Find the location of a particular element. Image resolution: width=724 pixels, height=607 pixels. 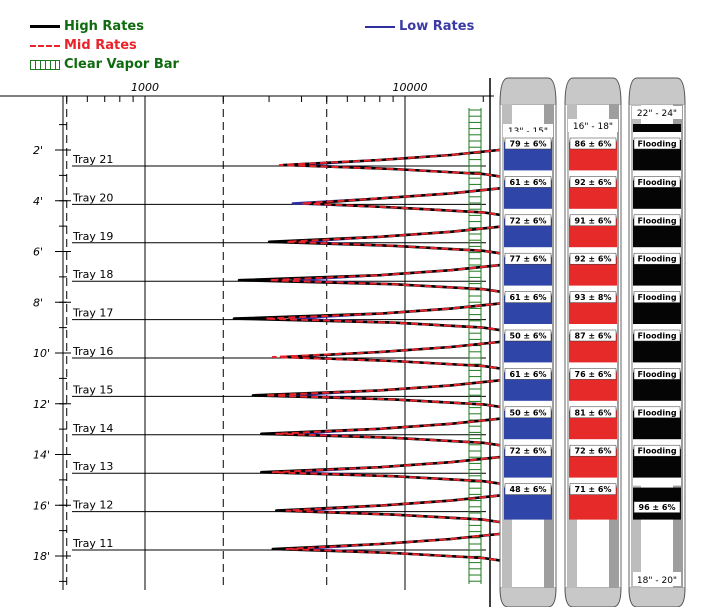

x-tick-label-10000: 10000 is located at coordinates (410, 87).